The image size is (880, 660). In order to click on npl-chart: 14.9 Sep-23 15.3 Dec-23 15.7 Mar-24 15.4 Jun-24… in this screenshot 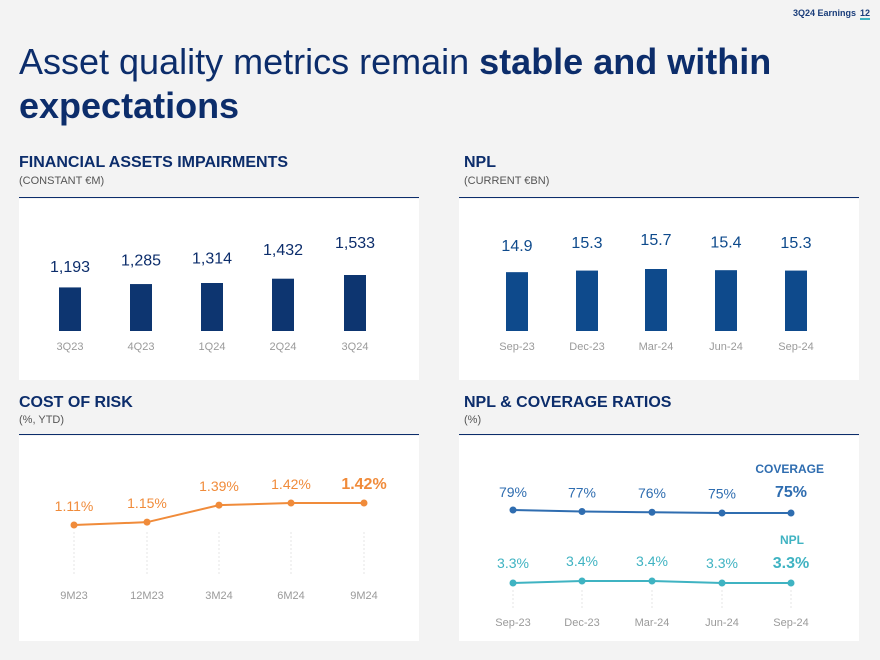, I will do `click(656, 292)`.